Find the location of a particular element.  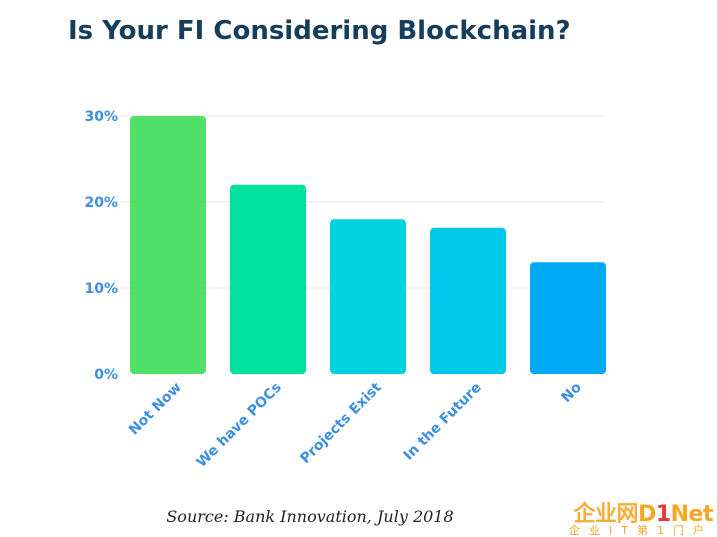

y-tick-label: 20% is located at coordinates (101, 203).